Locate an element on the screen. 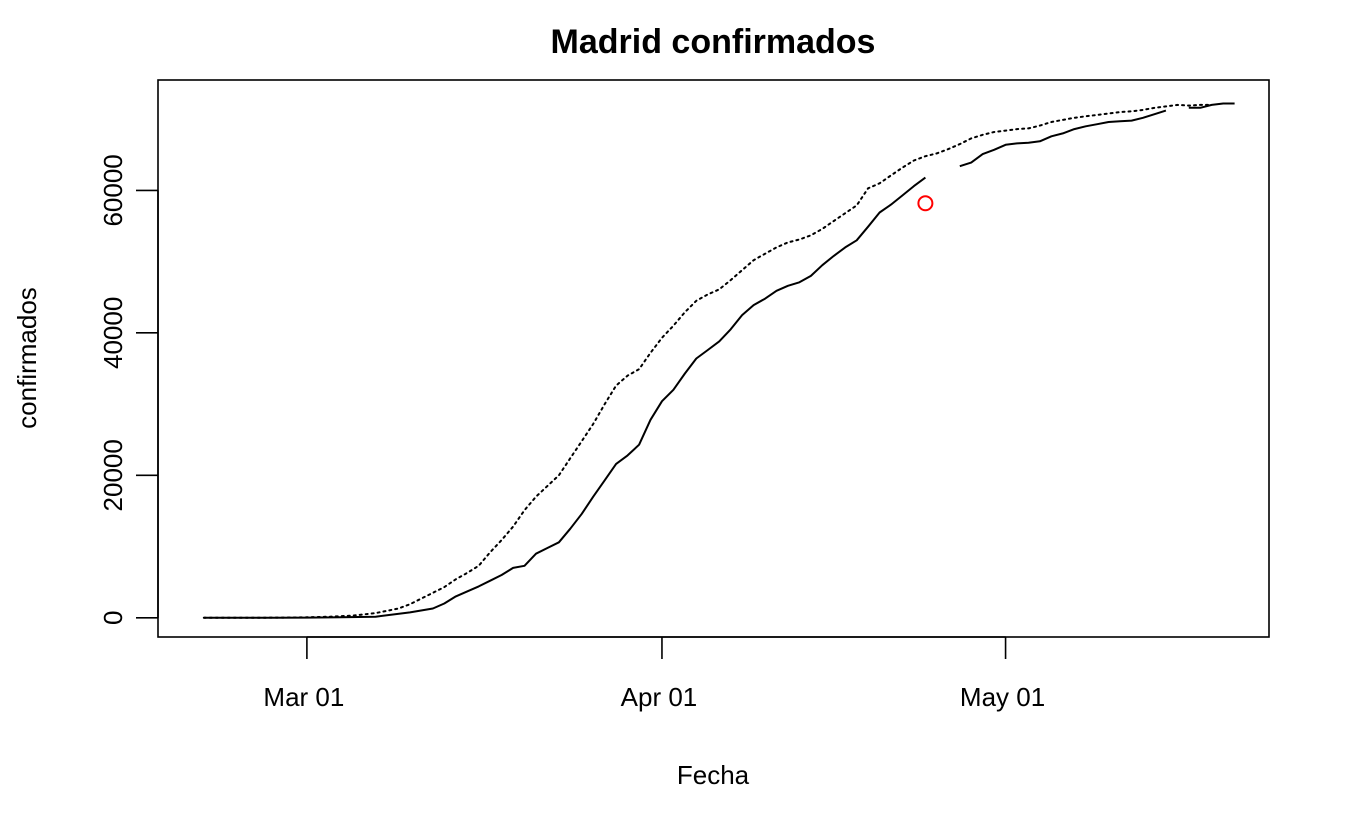  y-tick-label: 40000 is located at coordinates (113, 333).